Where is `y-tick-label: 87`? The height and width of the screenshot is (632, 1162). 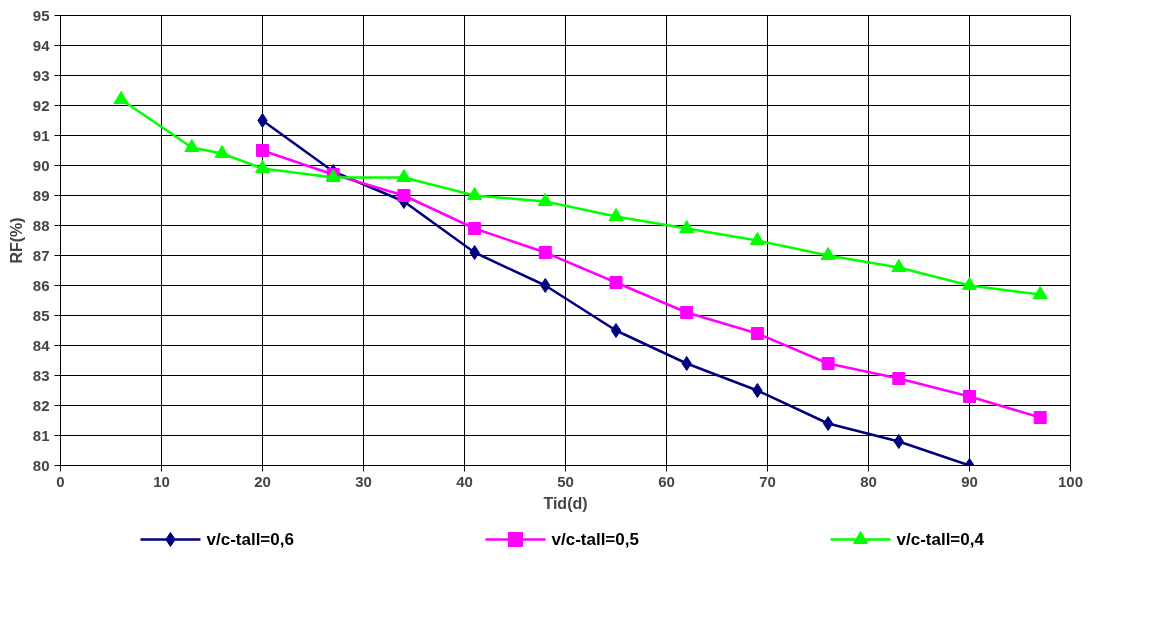 y-tick-label: 87 is located at coordinates (41, 255).